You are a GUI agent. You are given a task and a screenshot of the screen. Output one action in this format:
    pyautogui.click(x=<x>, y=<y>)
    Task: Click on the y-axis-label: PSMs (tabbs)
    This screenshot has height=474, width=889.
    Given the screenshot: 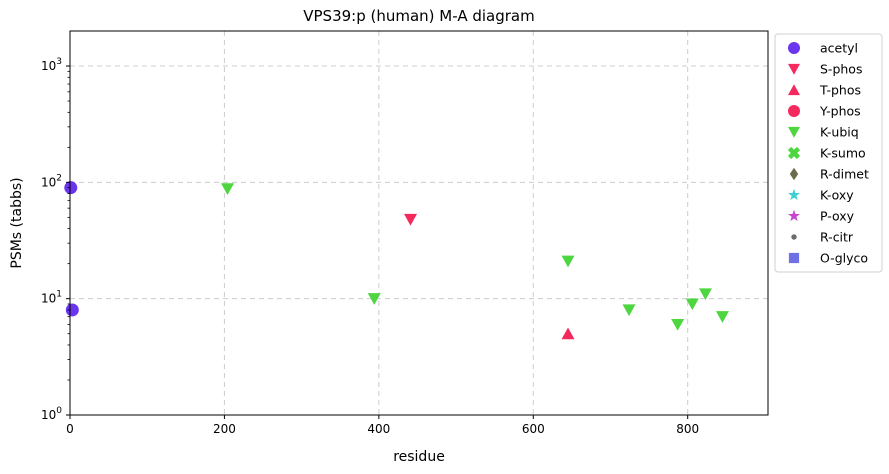 What is the action you would take?
    pyautogui.click(x=17, y=222)
    